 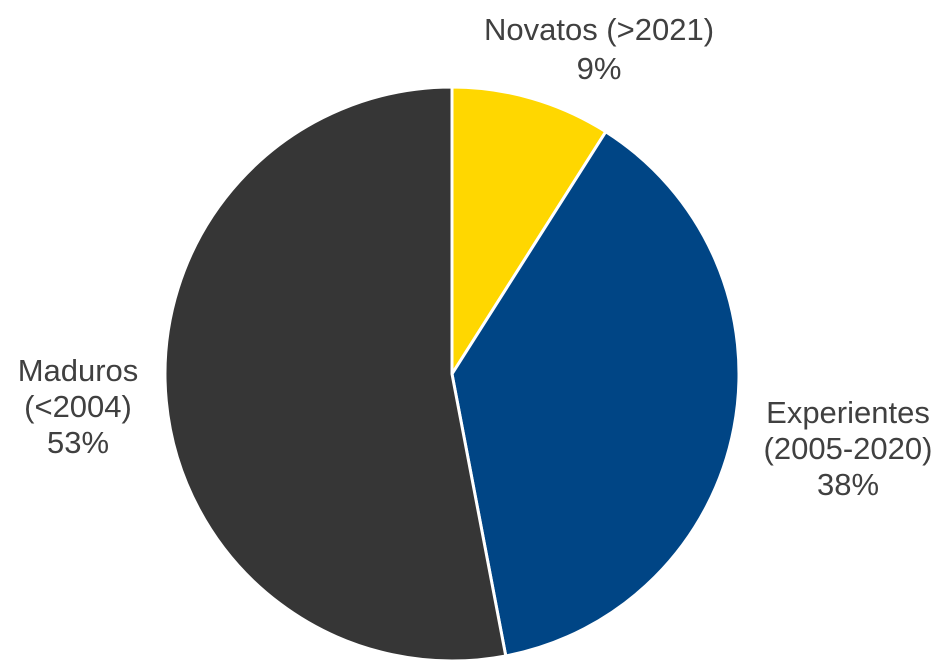 I want to click on slice-label-experientes-range: (2005-2020), so click(x=848, y=448).